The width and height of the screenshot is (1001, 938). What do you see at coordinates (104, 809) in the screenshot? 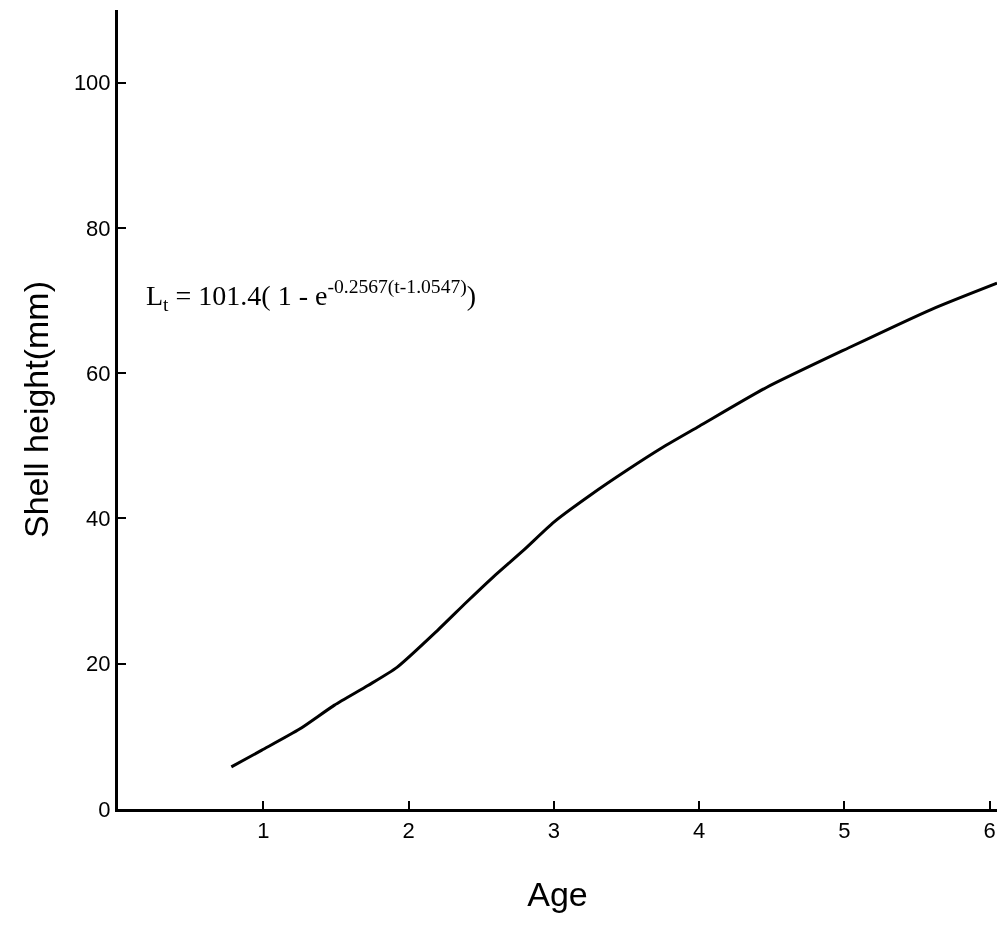
I see `y-tick-label: 0` at bounding box center [104, 809].